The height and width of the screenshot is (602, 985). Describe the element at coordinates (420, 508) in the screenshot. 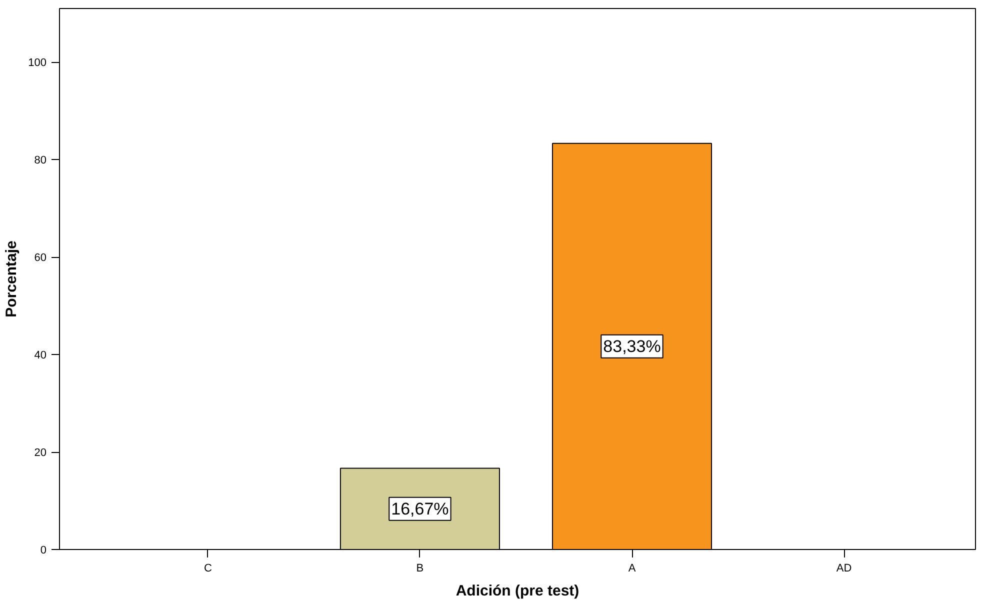

I see `data-label: 16,67%` at that location.